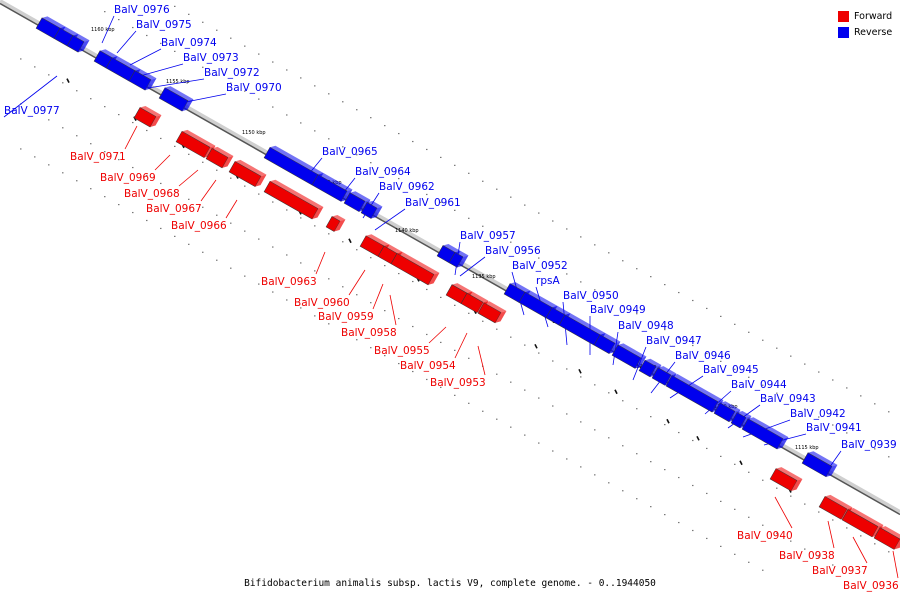  I want to click on scale-label: 1140 kbp, so click(407, 231).